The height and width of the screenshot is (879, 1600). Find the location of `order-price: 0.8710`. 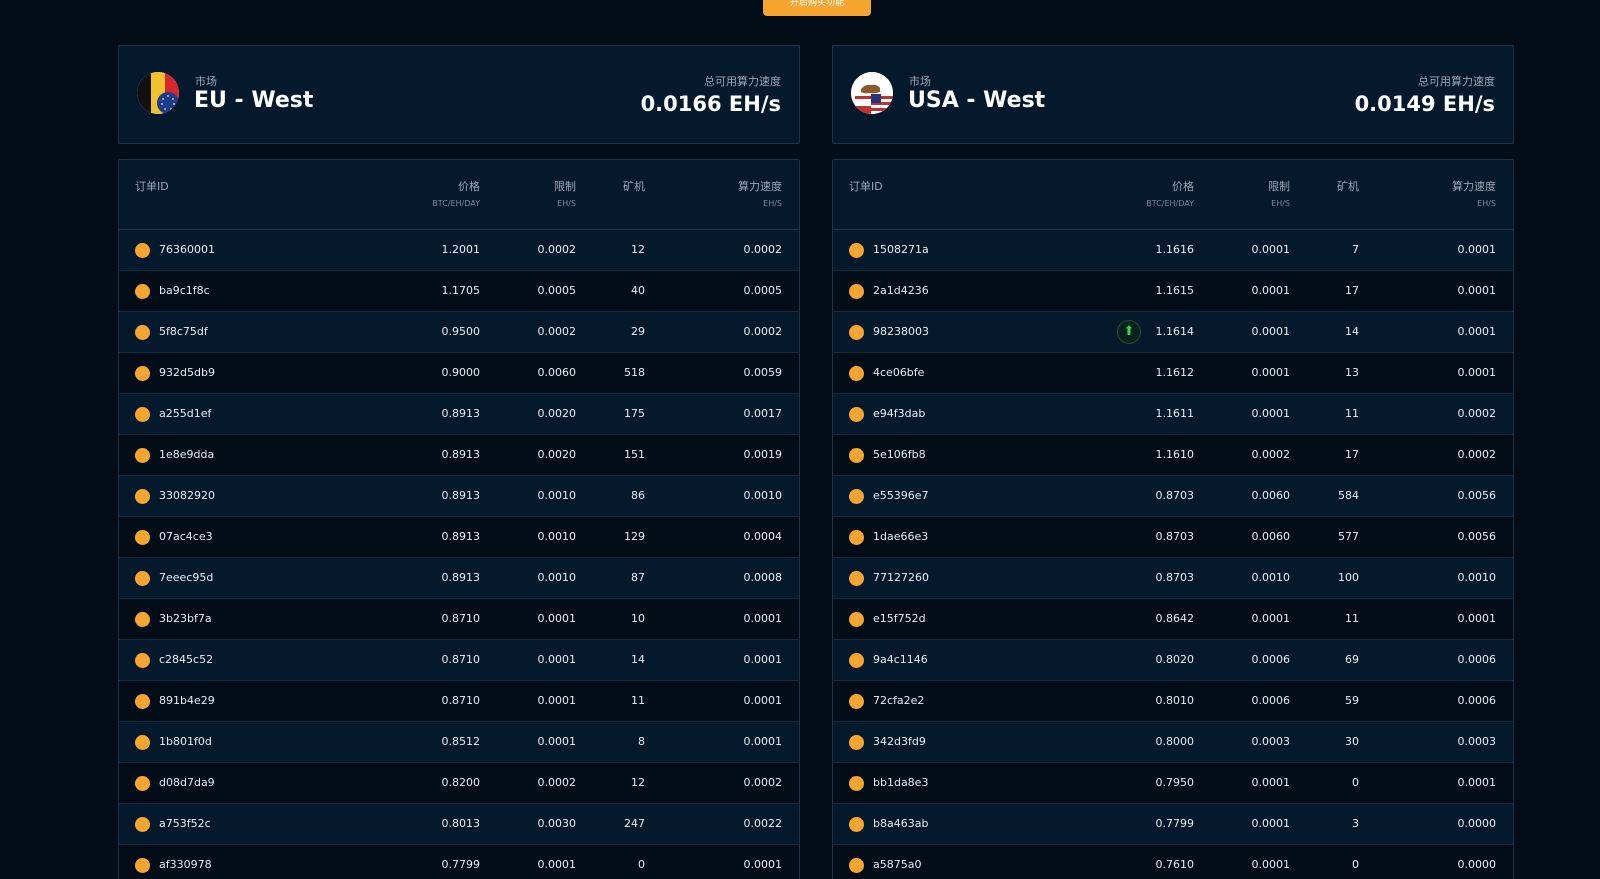

order-price: 0.8710 is located at coordinates (461, 659).